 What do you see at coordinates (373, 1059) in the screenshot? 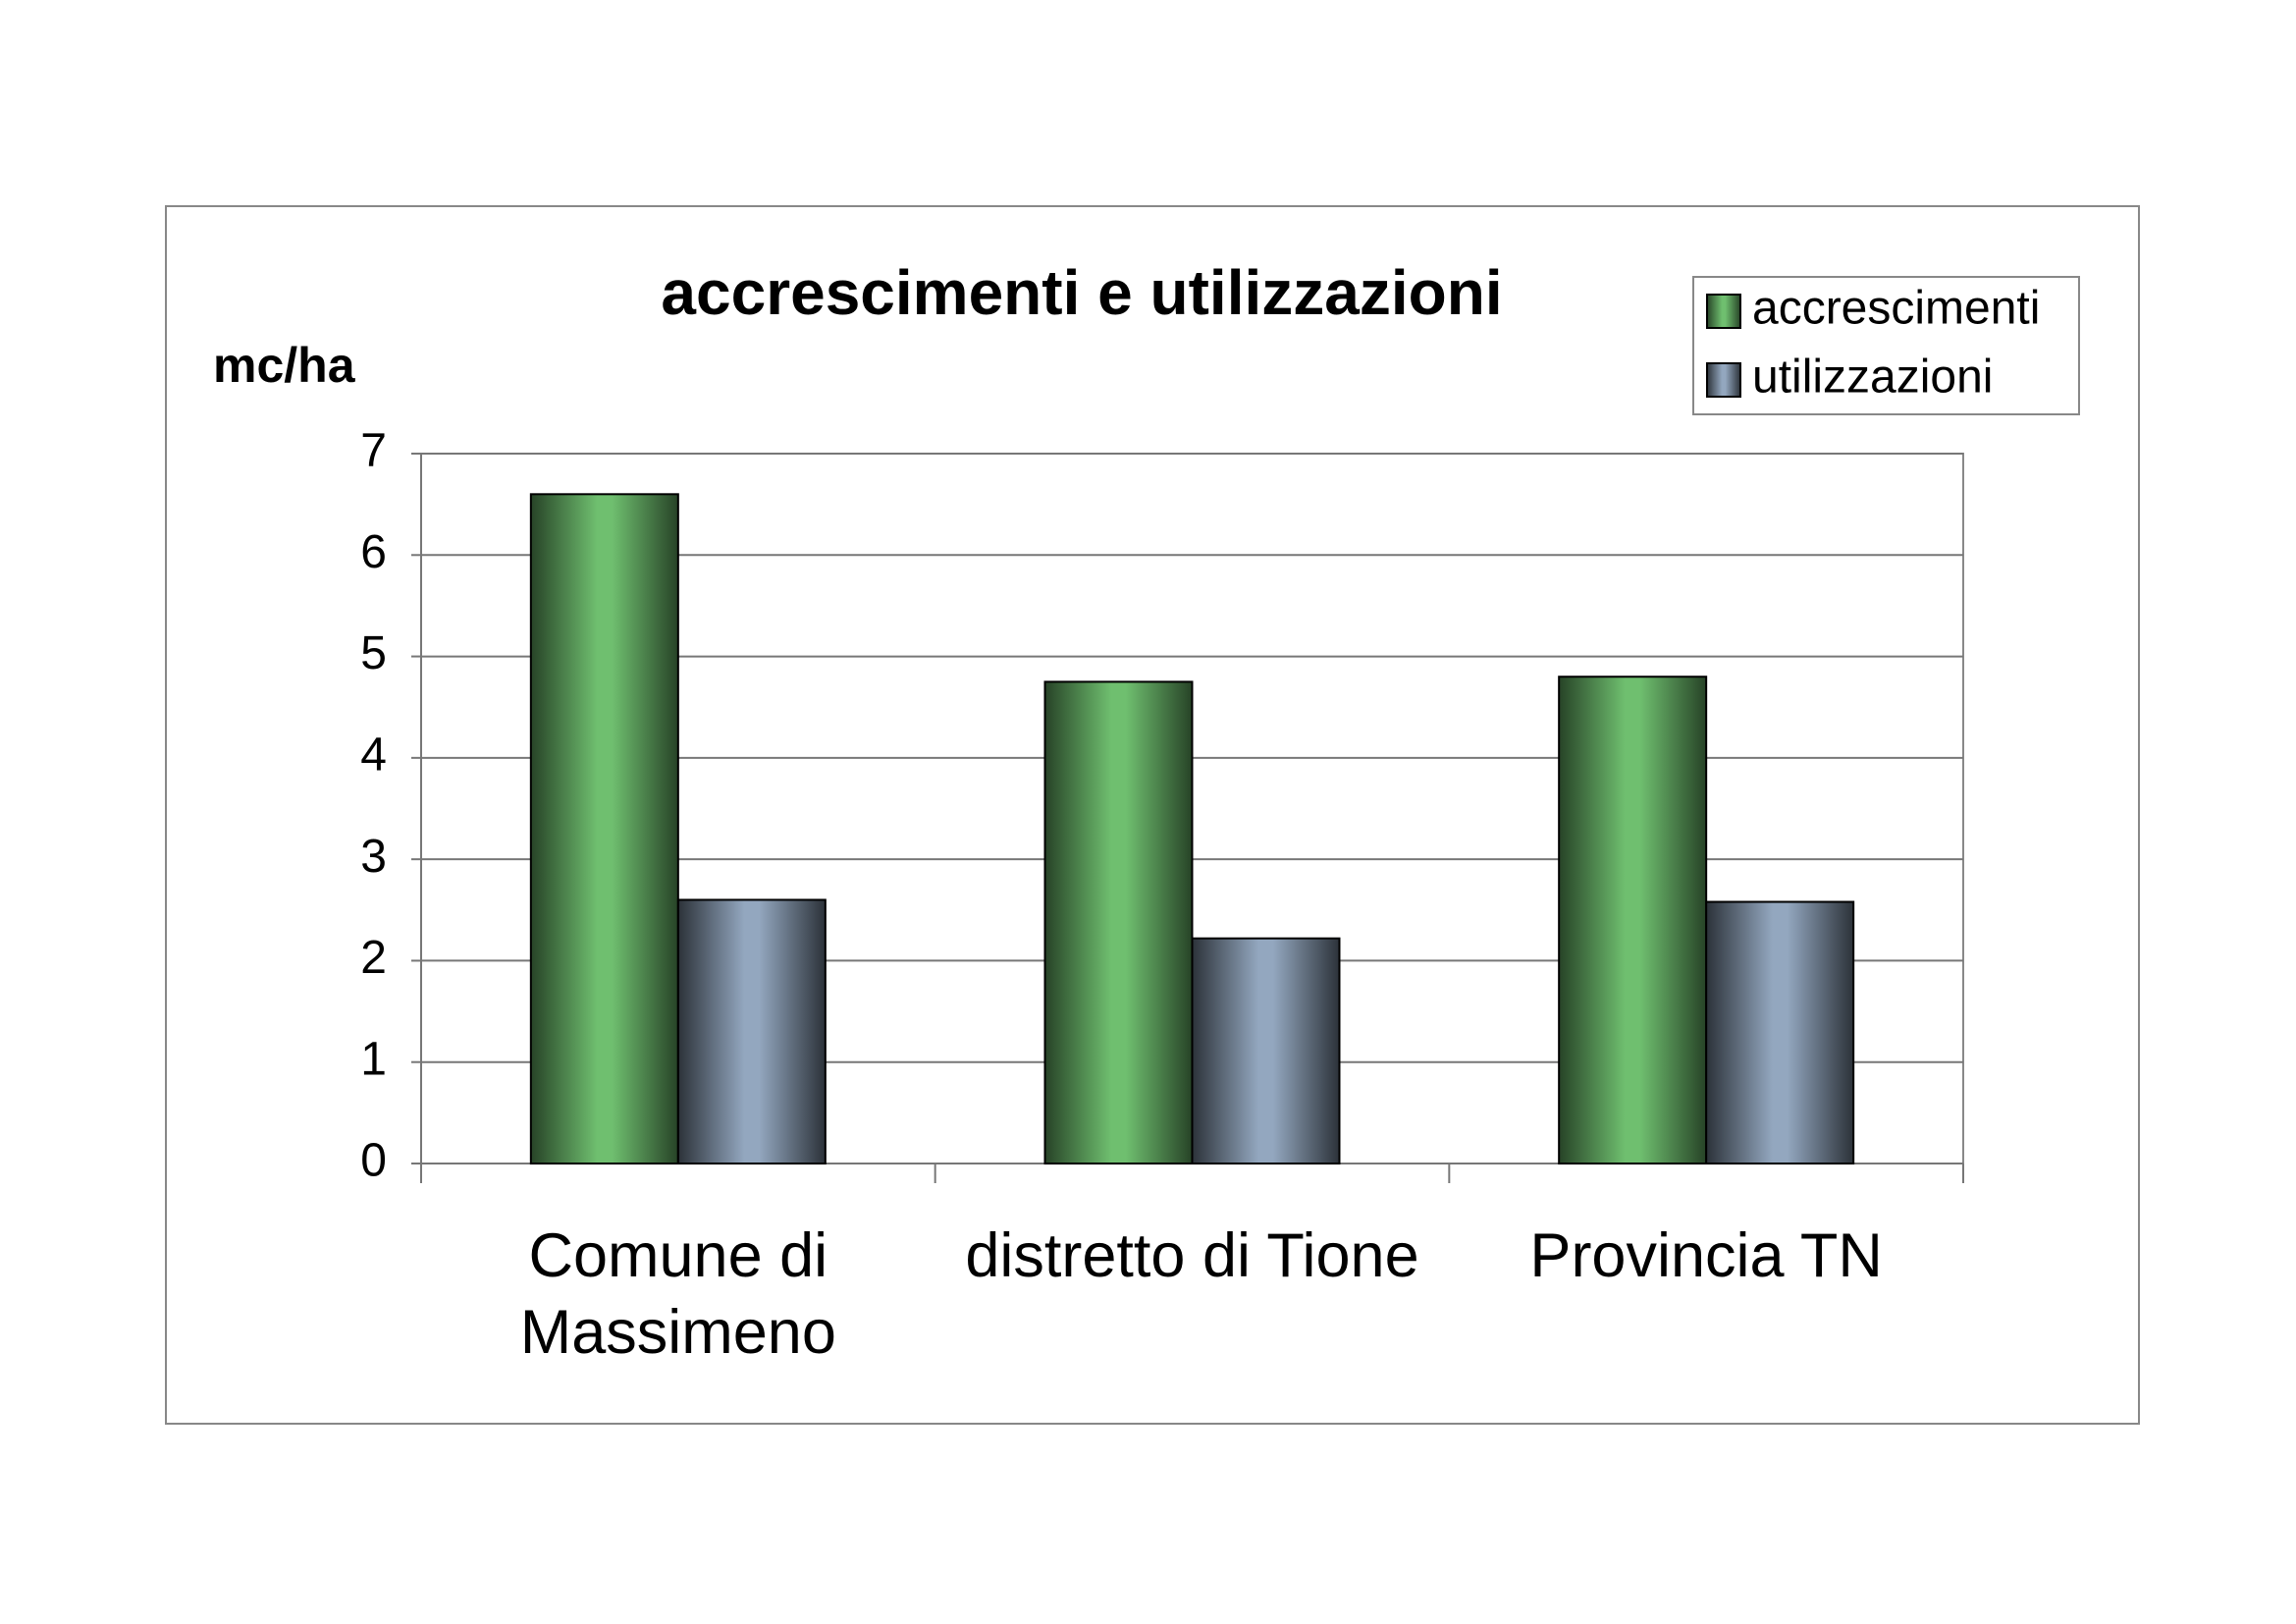
I see `y-tick-label: 1` at bounding box center [373, 1059].